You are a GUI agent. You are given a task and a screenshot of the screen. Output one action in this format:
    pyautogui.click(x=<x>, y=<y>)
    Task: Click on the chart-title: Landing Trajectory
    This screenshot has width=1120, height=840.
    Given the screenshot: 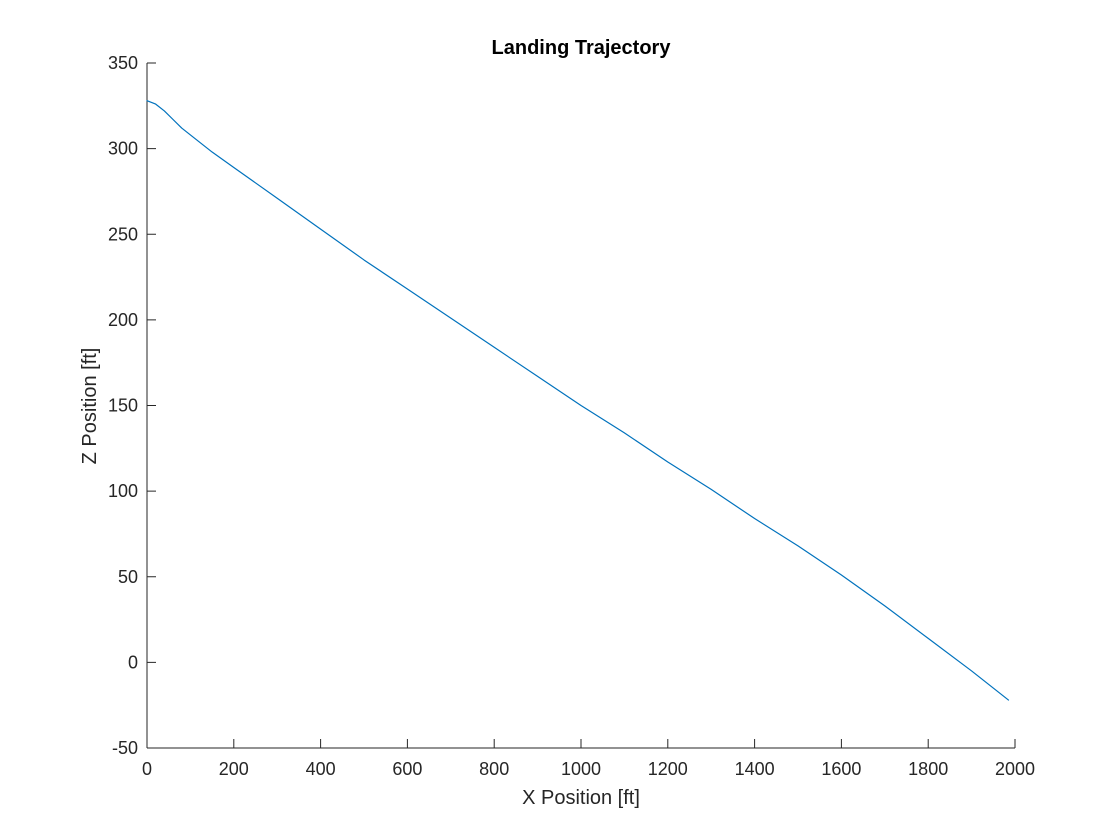 What is the action you would take?
    pyautogui.click(x=582, y=48)
    